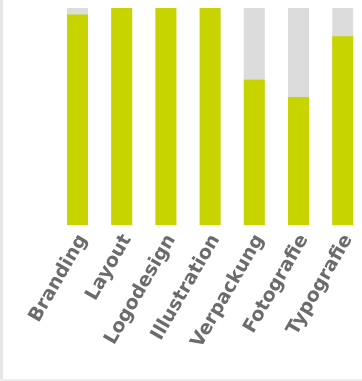  What do you see at coordinates (254, 152) in the screenshot?
I see `bar-verpackung` at bounding box center [254, 152].